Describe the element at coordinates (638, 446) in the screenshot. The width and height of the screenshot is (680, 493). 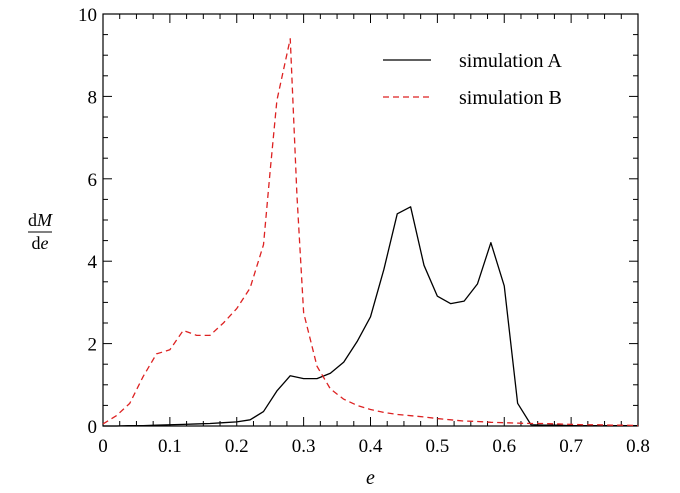
I see `x-tick-label: 0.8` at that location.